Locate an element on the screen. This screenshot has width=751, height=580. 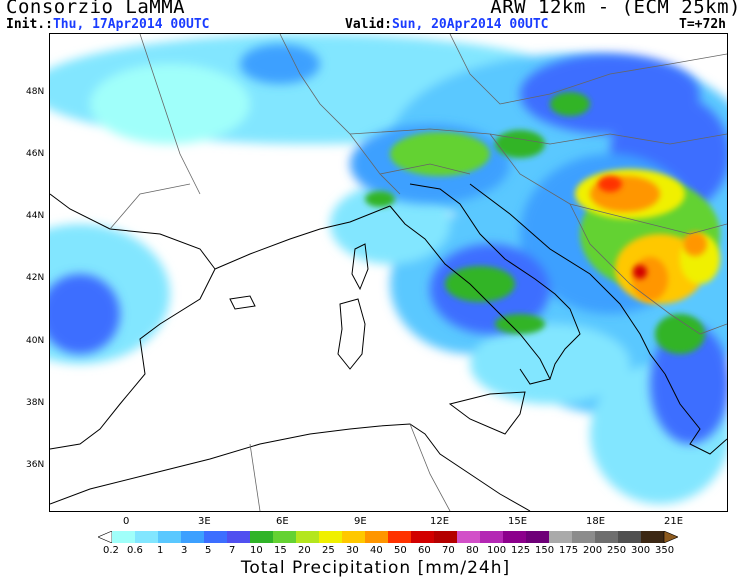
north-africa-coast is located at coordinates (290, 467).